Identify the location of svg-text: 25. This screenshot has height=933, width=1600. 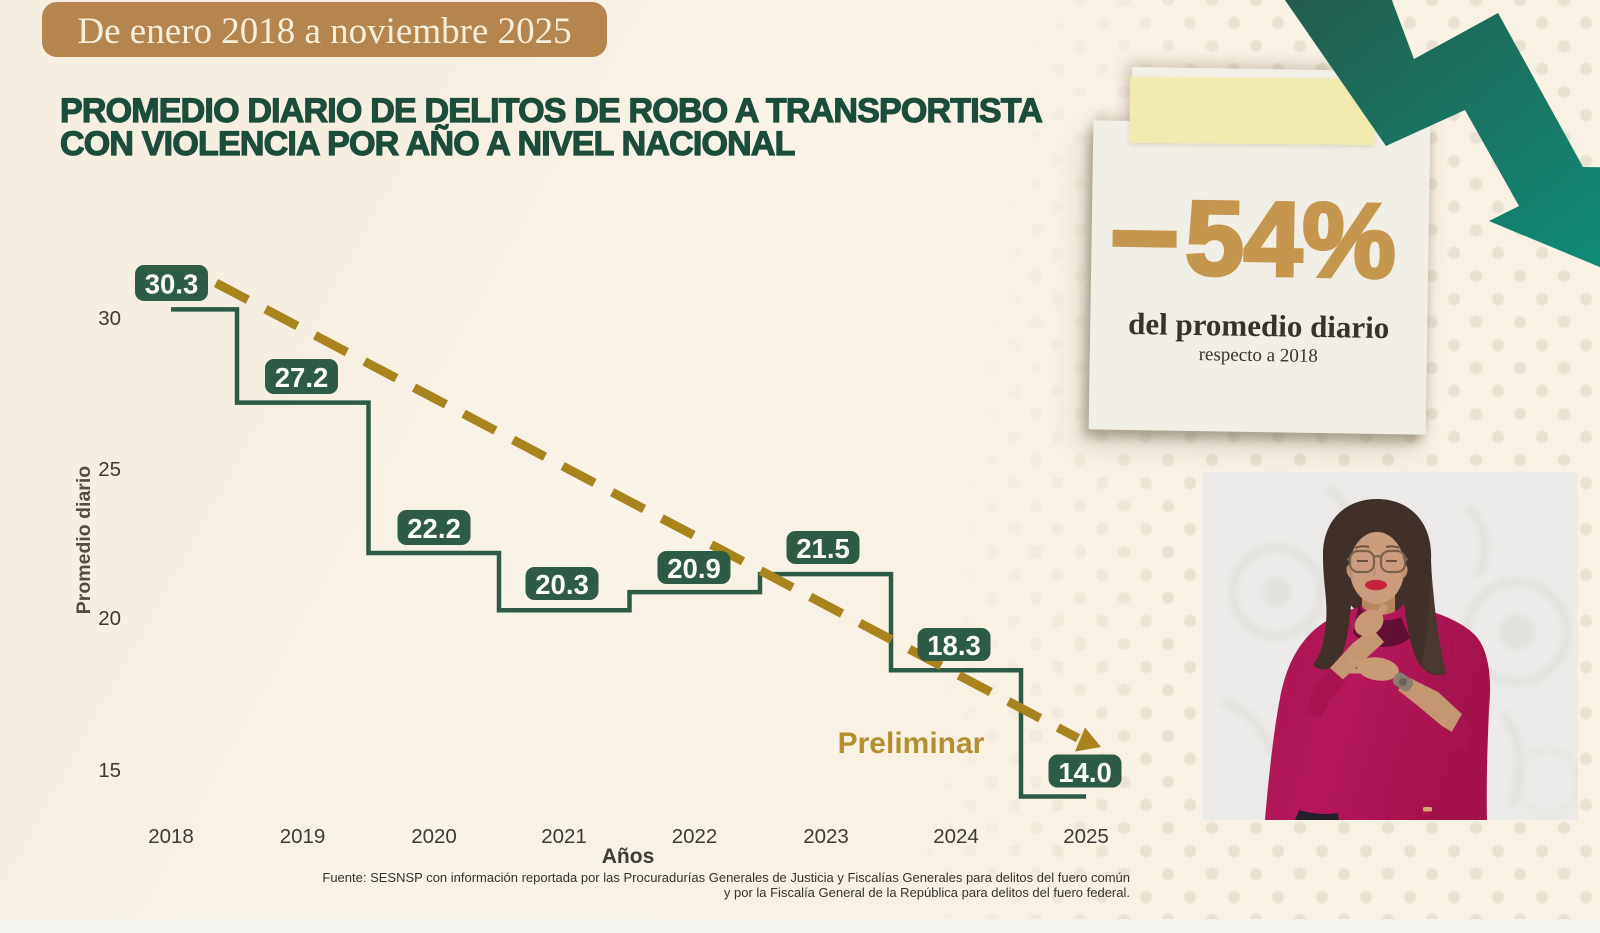
(109, 469).